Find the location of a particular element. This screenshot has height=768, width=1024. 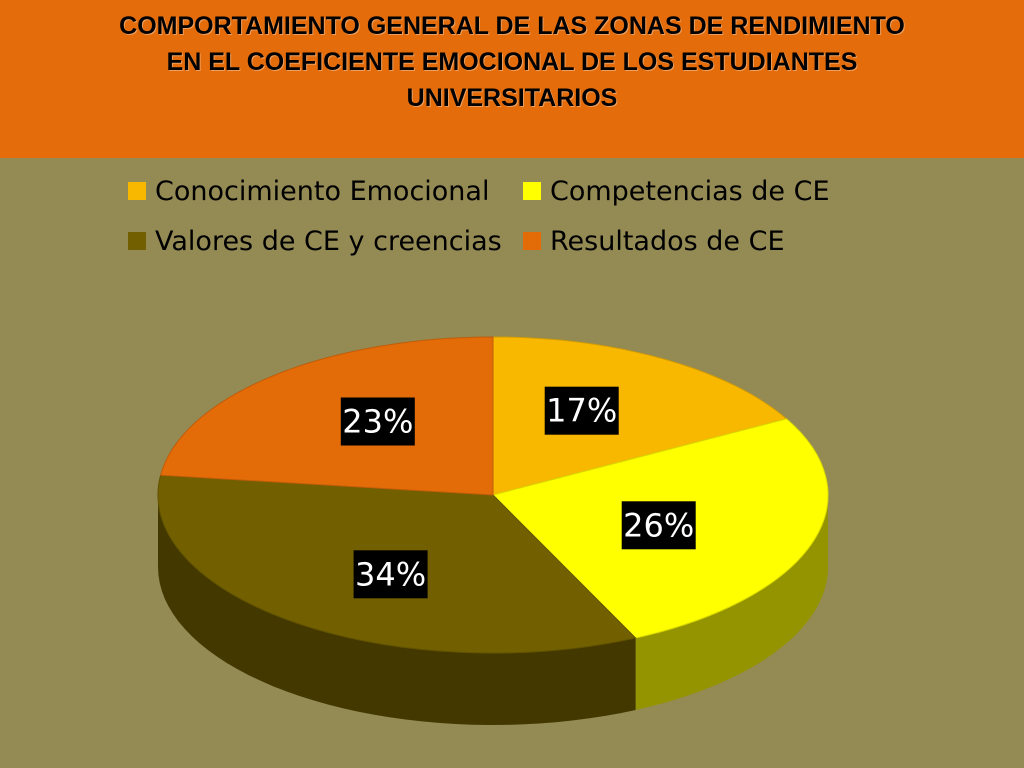

legend-item-valores: Valores de CE y creencias is located at coordinates (325, 241).